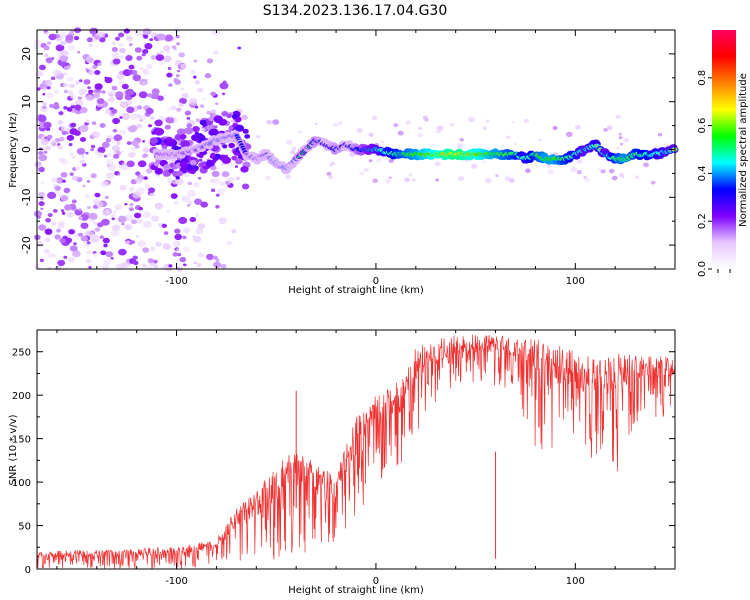 This screenshot has height=600, width=750. Describe the element at coordinates (704, 173) in the screenshot. I see `colorbar-tick: 0.4` at that location.